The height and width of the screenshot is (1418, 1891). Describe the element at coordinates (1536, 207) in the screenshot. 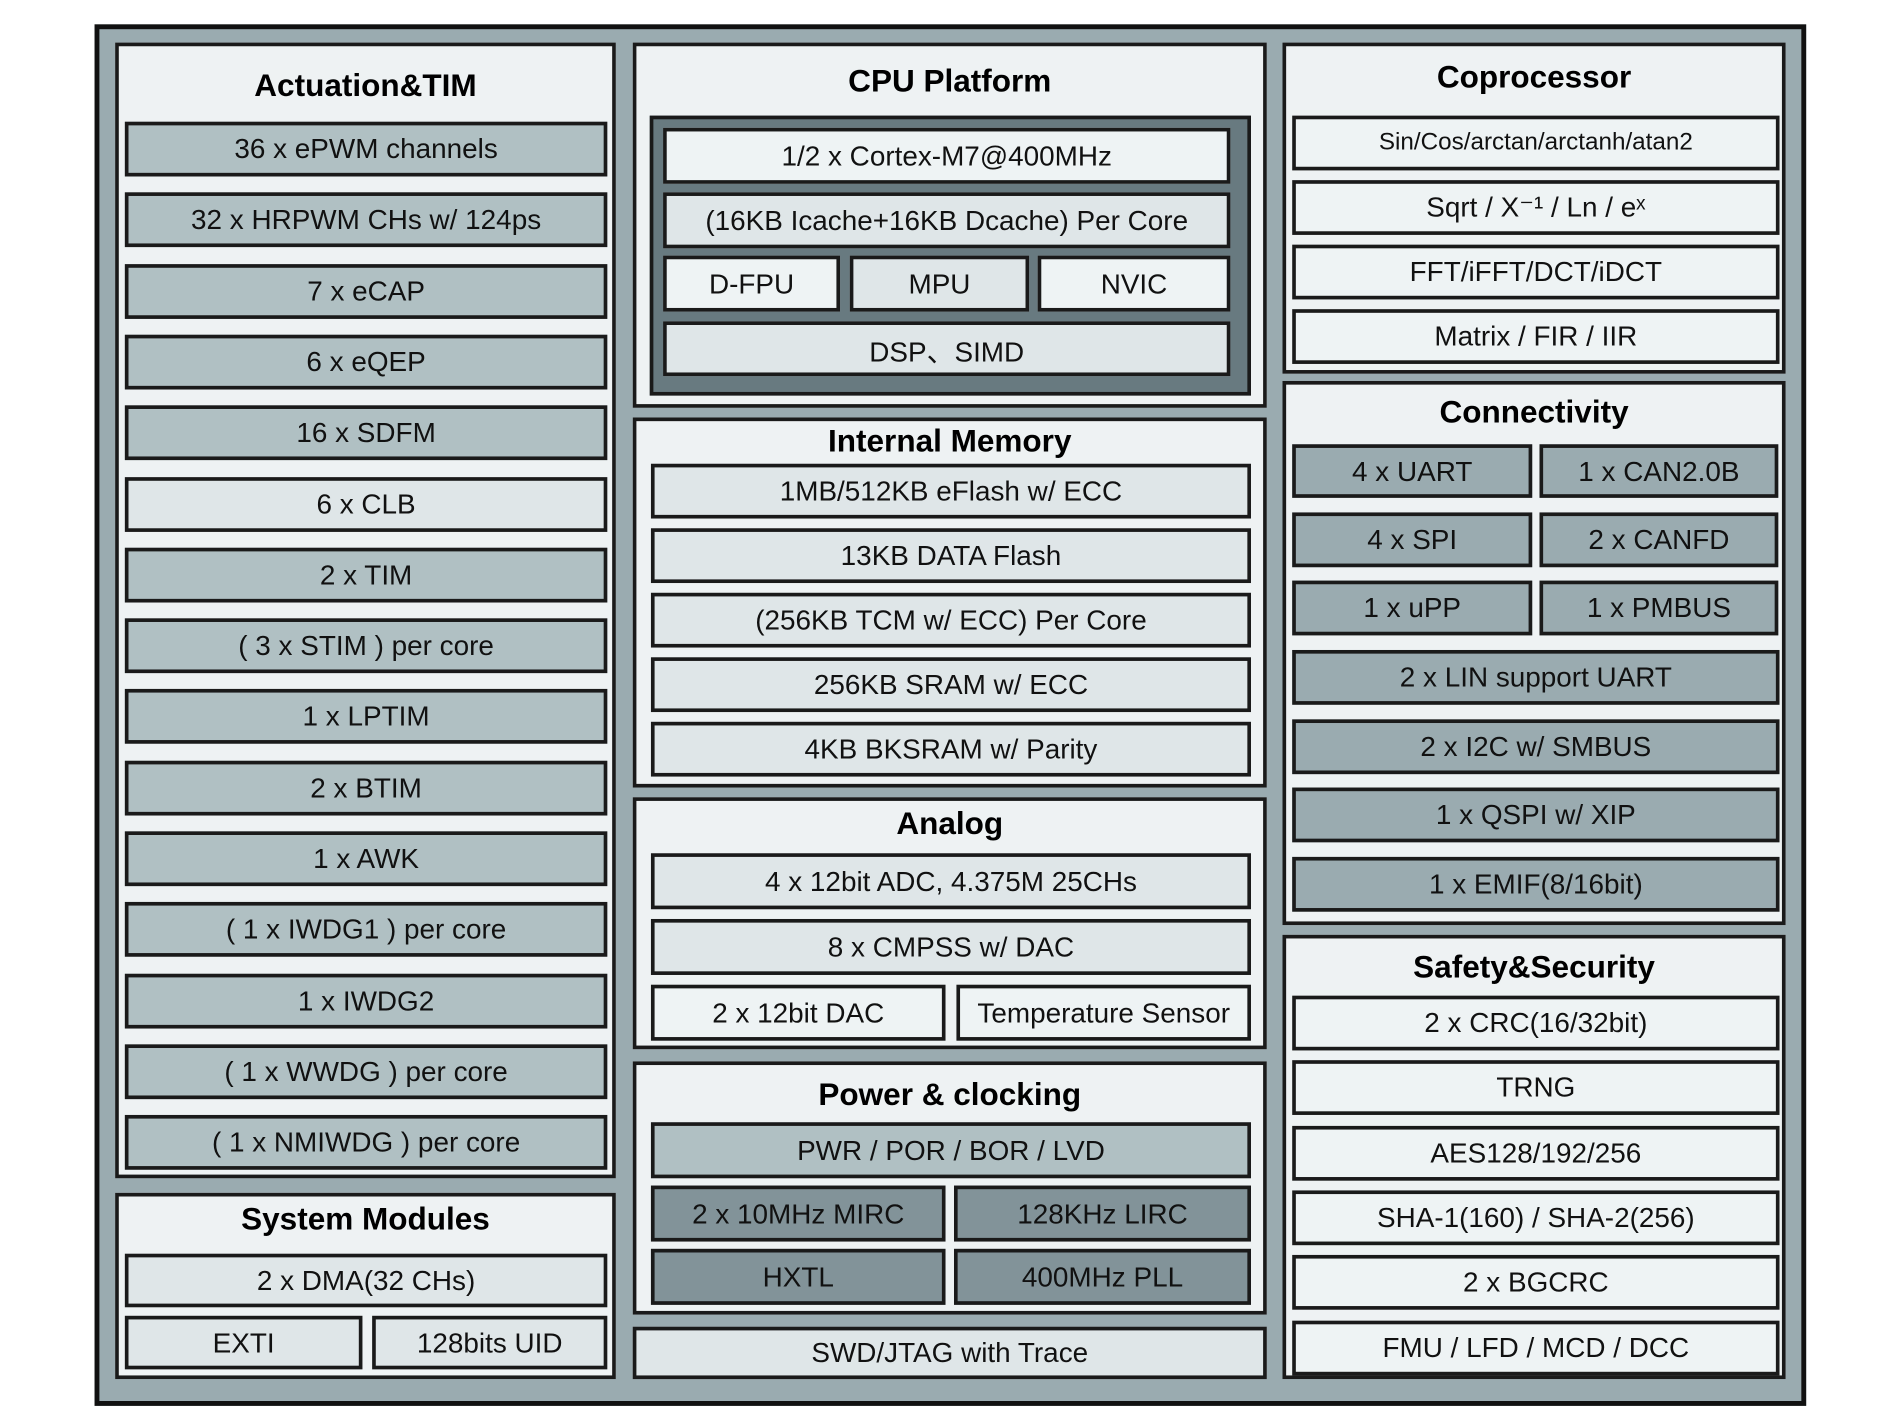

I see `coprocessor-block: Sqrt / X⁻¹ / Ln / eˣ` at that location.